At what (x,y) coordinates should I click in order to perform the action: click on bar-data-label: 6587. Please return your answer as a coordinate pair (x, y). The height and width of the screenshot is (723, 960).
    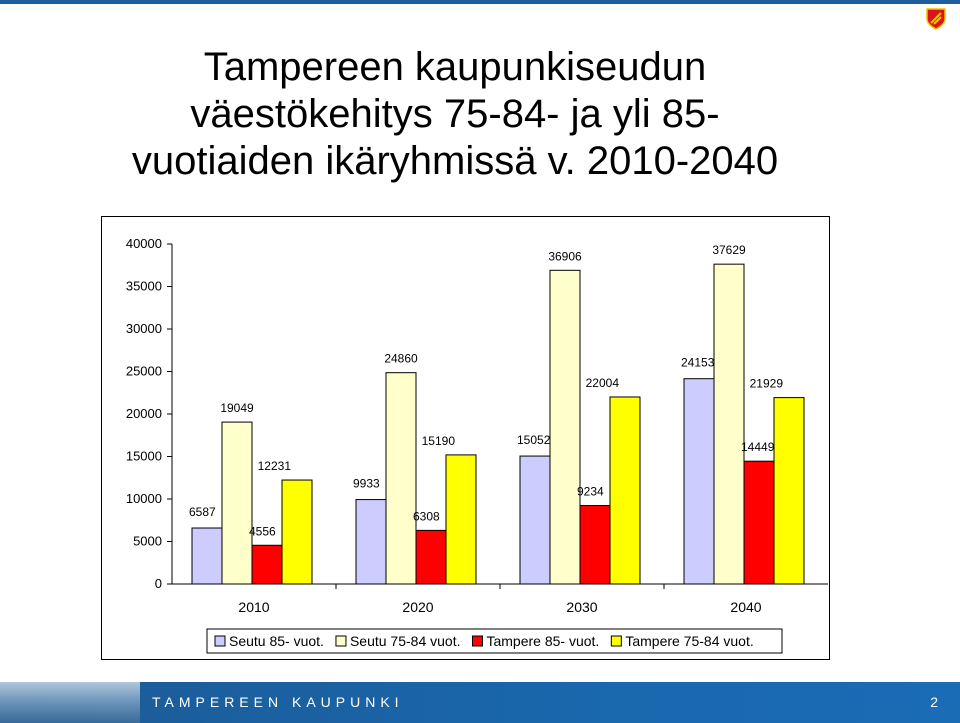
    Looking at the image, I should click on (202, 512).